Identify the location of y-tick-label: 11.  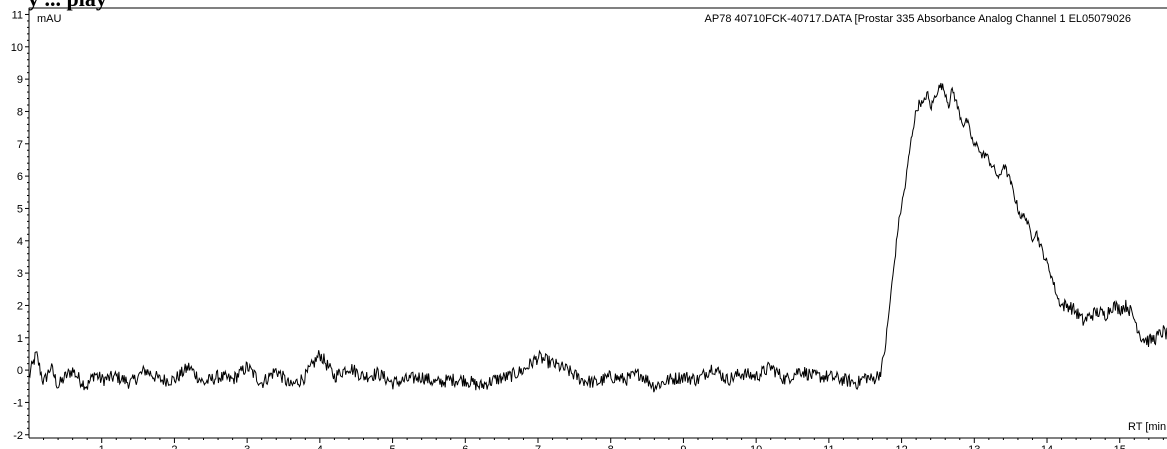
(17, 15).